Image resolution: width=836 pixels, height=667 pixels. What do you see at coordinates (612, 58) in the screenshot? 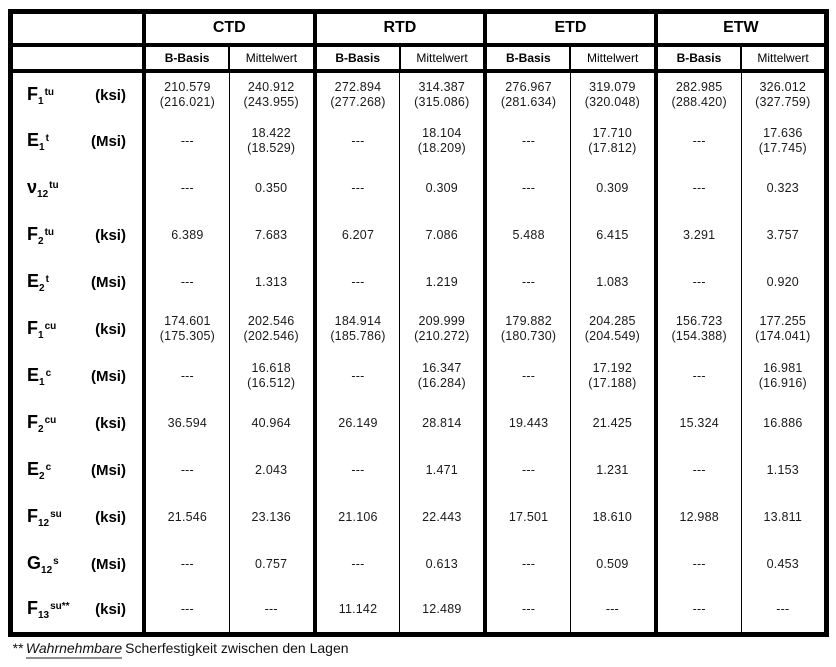
I see `subheader-etd-mittelwert: Mittelwert` at bounding box center [612, 58].